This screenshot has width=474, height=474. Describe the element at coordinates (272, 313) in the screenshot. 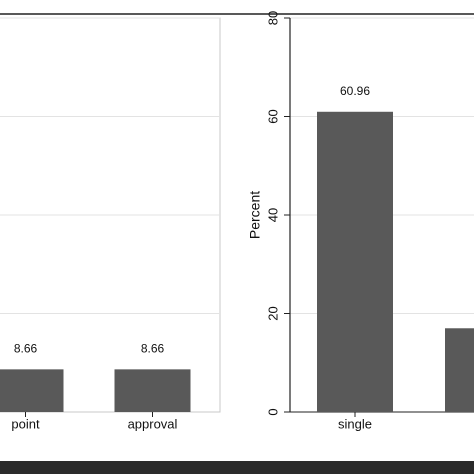

I see `y-tick-label: 20` at that location.